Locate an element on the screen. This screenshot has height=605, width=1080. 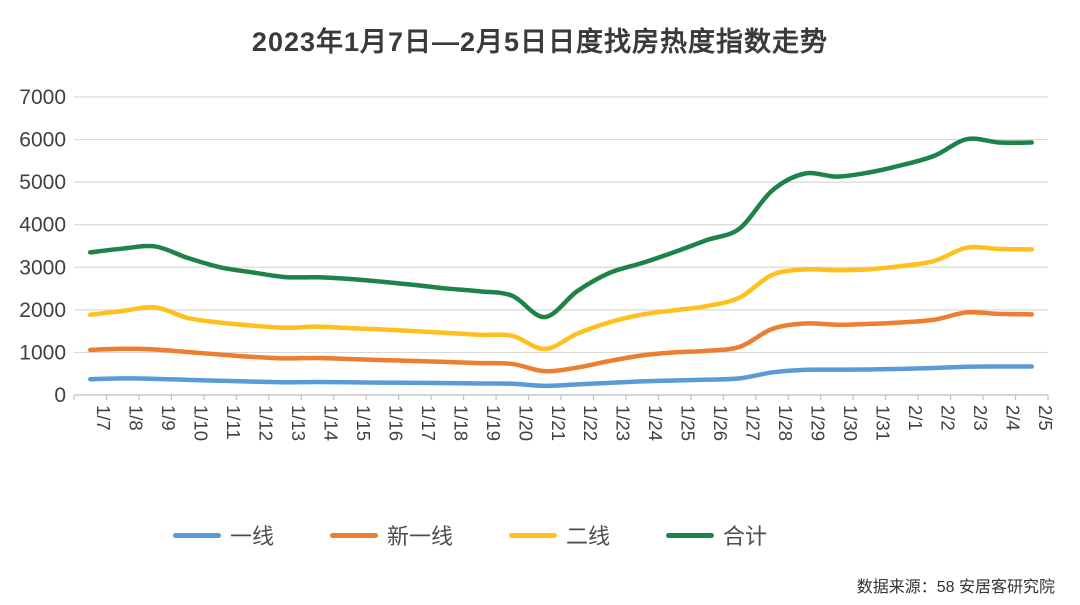
x-axis-category-label: 1/12 is located at coordinates (266, 423).